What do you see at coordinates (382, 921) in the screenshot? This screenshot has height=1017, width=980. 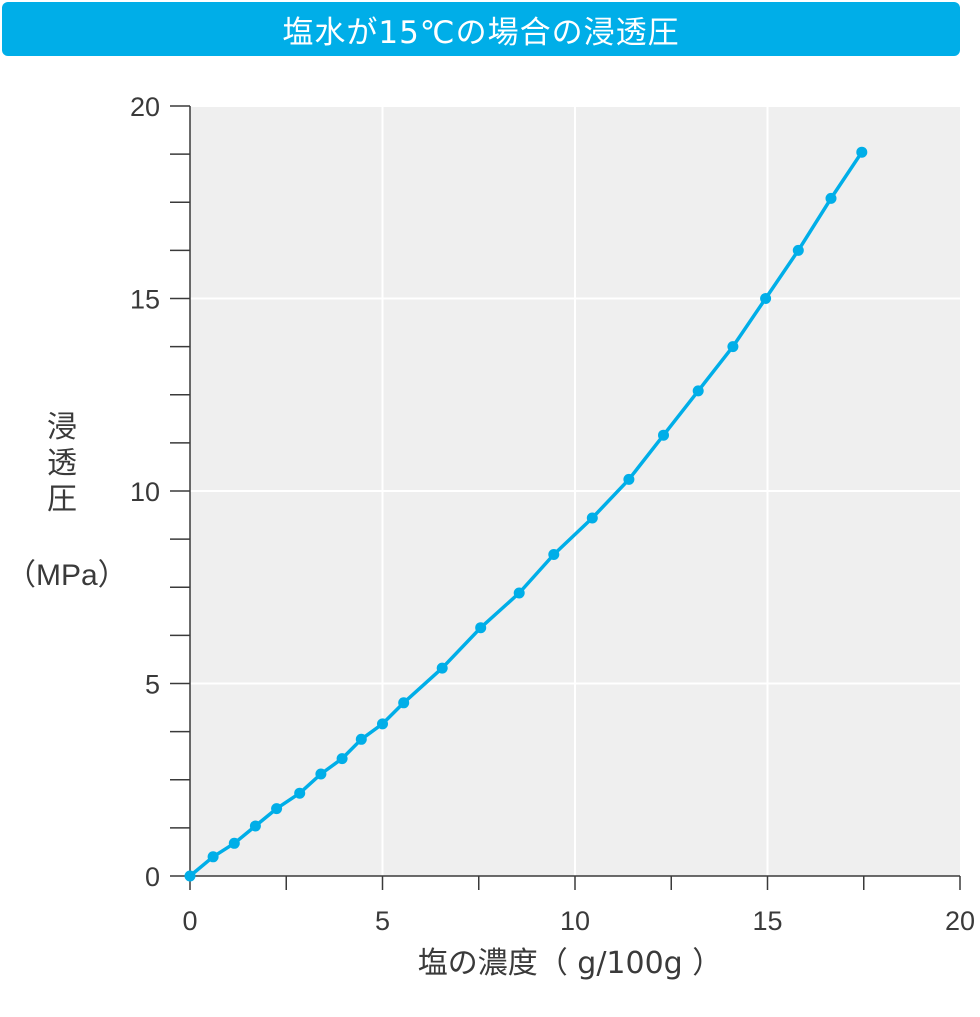 I see `x-tick-label: 5` at bounding box center [382, 921].